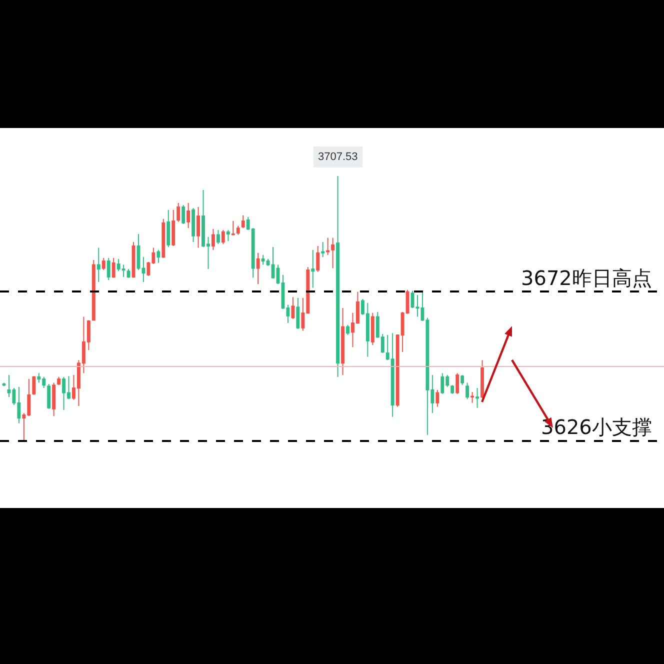 This screenshot has height=664, width=664. I want to click on annotation: 3707.53, so click(338, 157).